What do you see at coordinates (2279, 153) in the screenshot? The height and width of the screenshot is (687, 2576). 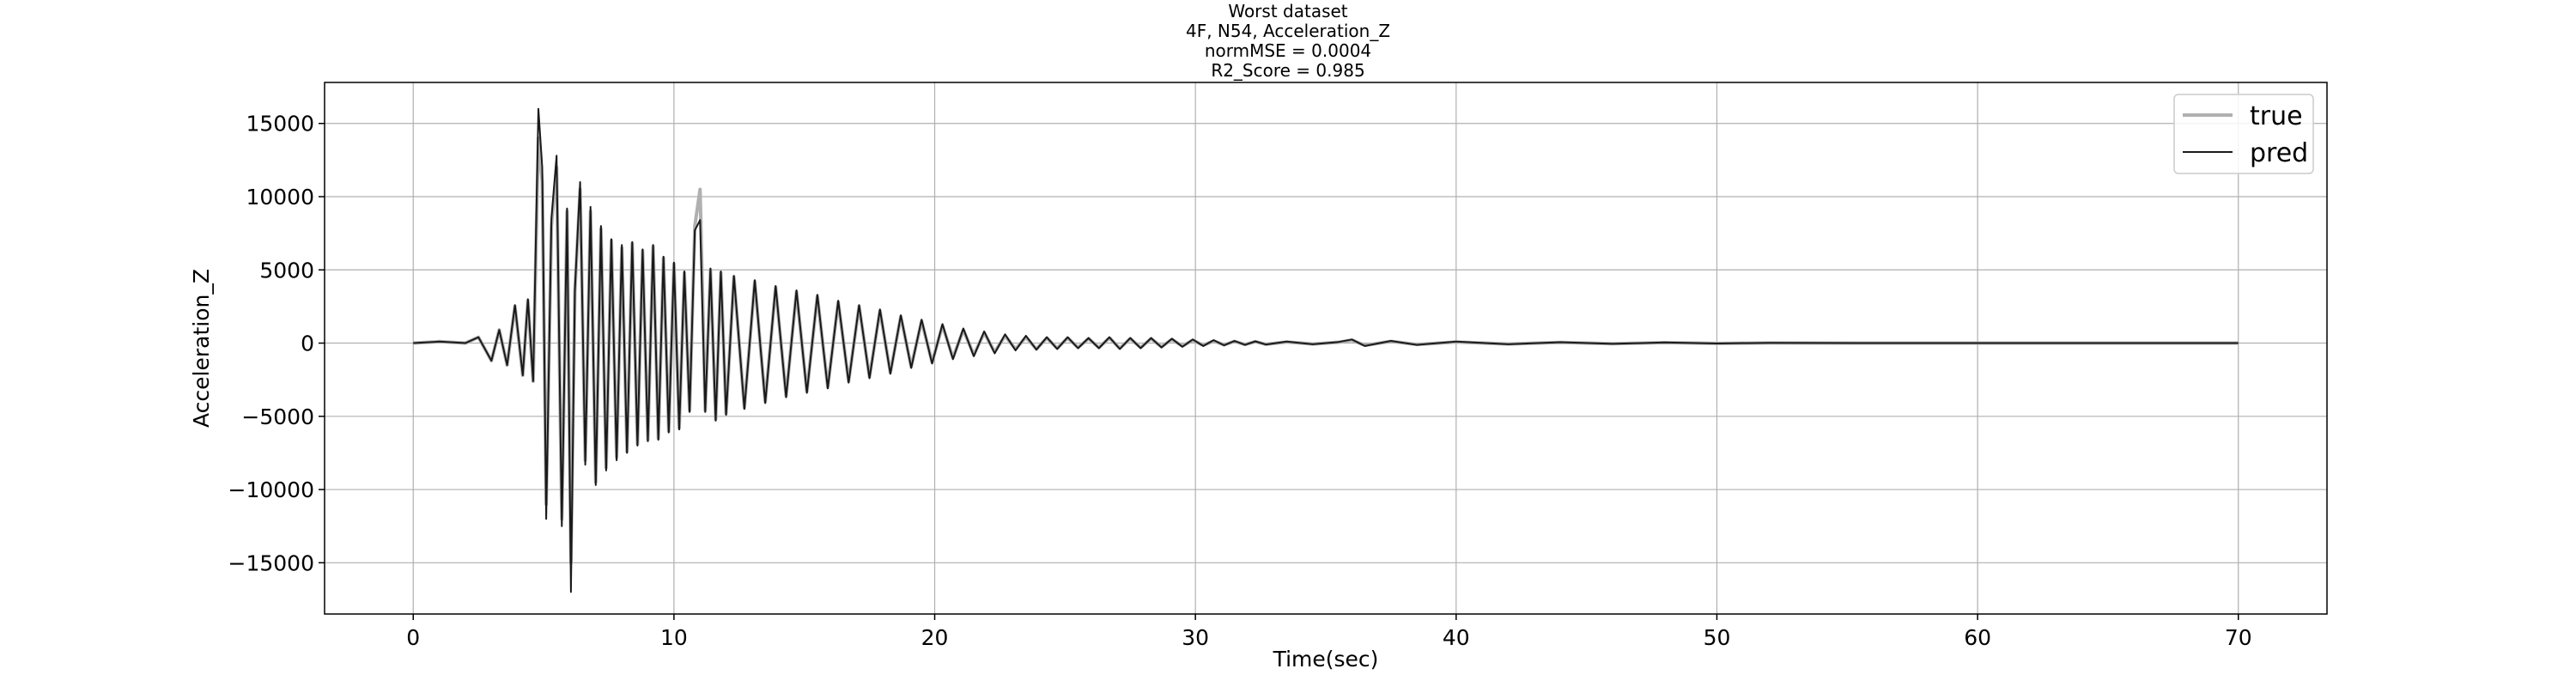 I see `legend-label-pred: pred` at bounding box center [2279, 153].